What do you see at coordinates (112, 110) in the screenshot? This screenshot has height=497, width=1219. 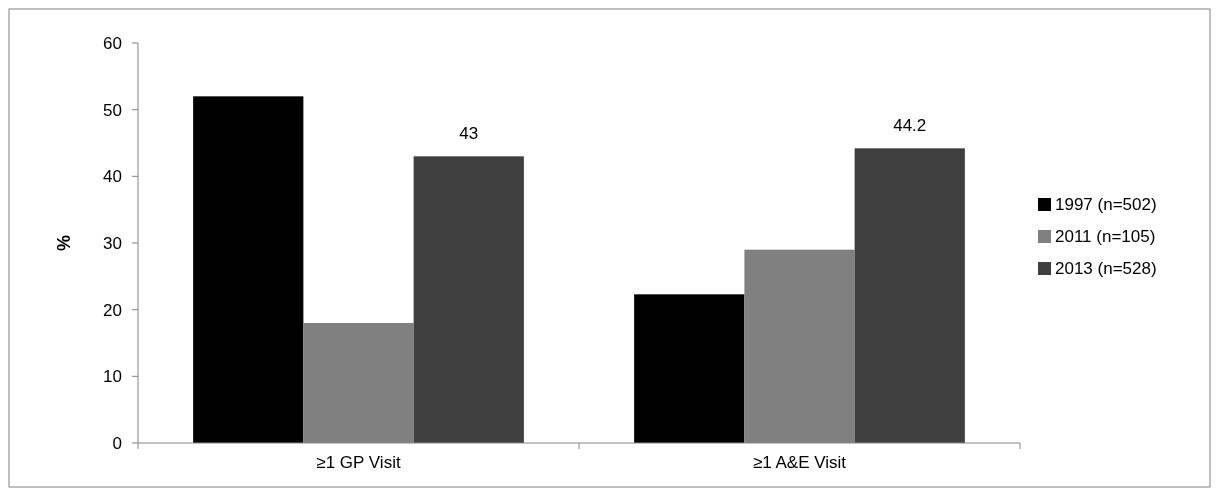 I see `y-tick-label: 50` at bounding box center [112, 110].